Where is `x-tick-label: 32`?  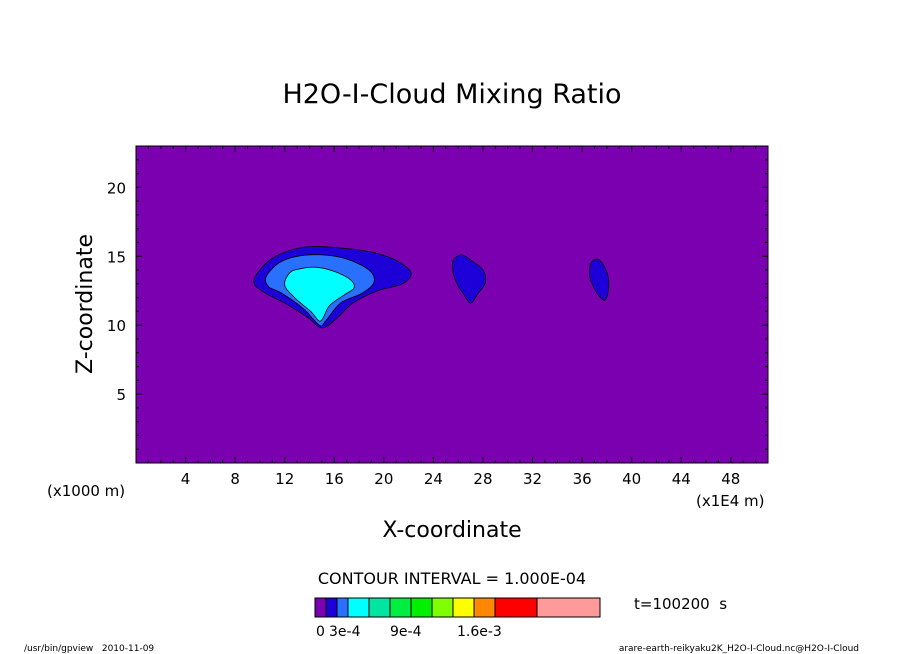 x-tick-label: 32 is located at coordinates (532, 479).